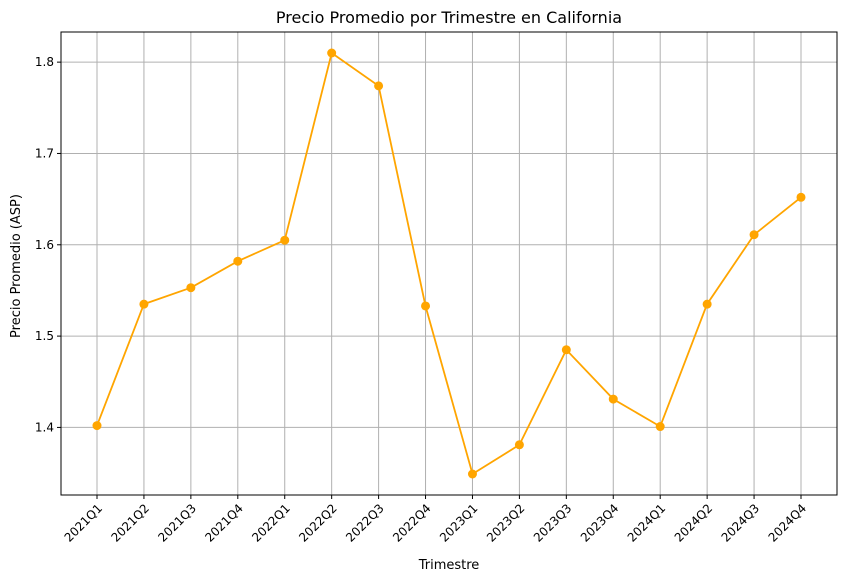 Image resolution: width=846 pixels, height=582 pixels. Describe the element at coordinates (412, 523) in the screenshot. I see `x-tick-label: 2022Q4` at that location.